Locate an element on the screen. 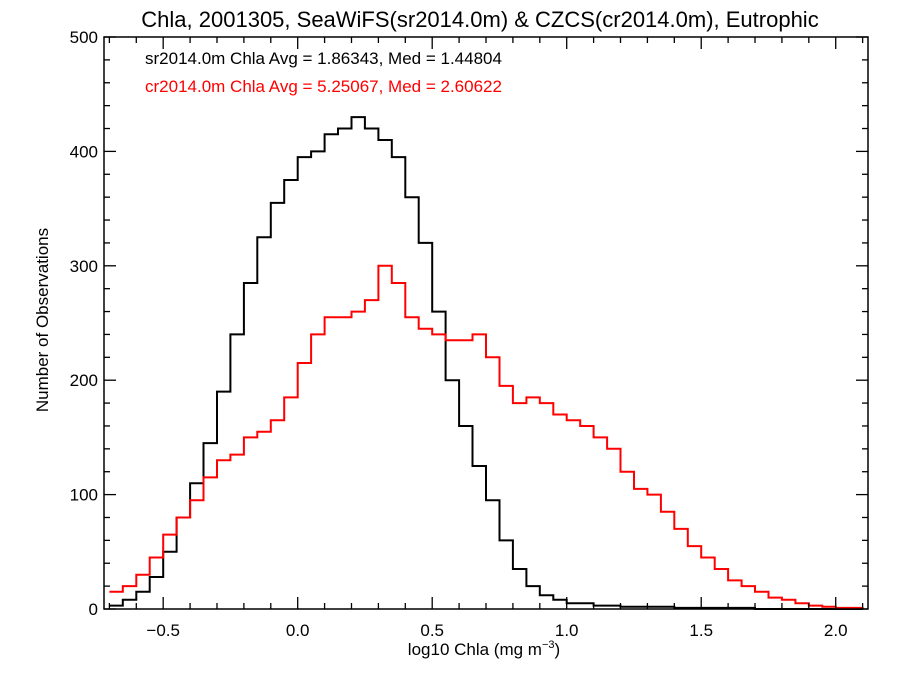 This screenshot has width=900, height=675. x-axis-title-close: ) is located at coordinates (558, 649).